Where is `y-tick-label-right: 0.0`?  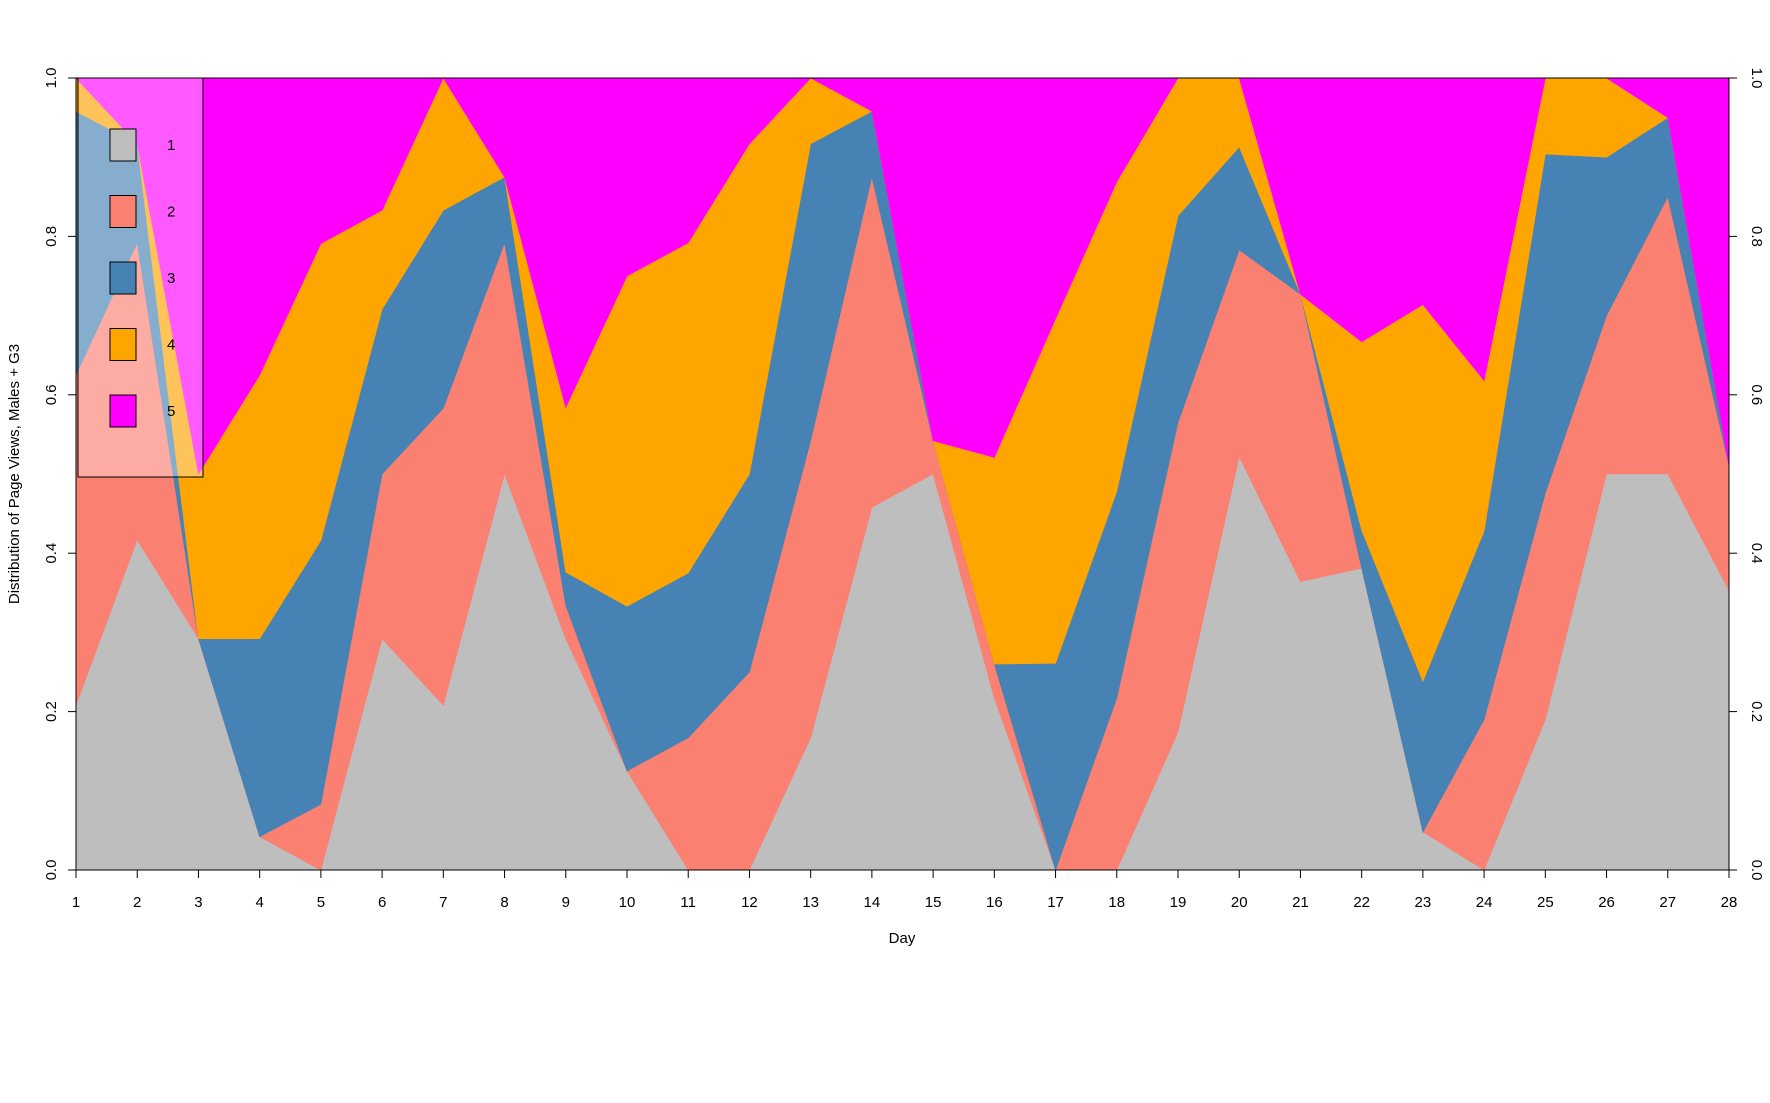
y-tick-label-right: 0.0 is located at coordinates (1756, 870).